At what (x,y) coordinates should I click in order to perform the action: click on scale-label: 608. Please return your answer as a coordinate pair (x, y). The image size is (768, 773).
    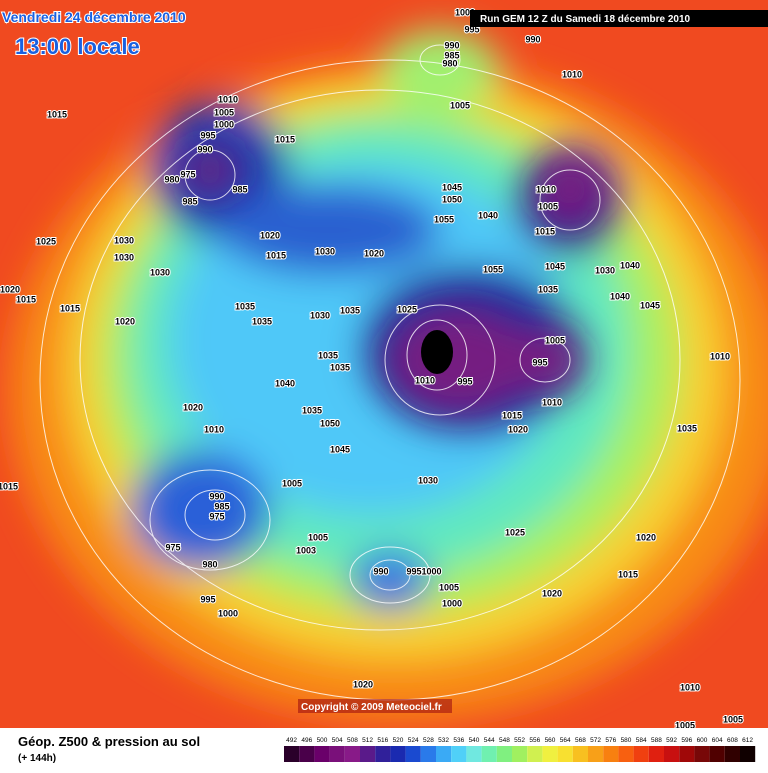
    Looking at the image, I should click on (732, 740).